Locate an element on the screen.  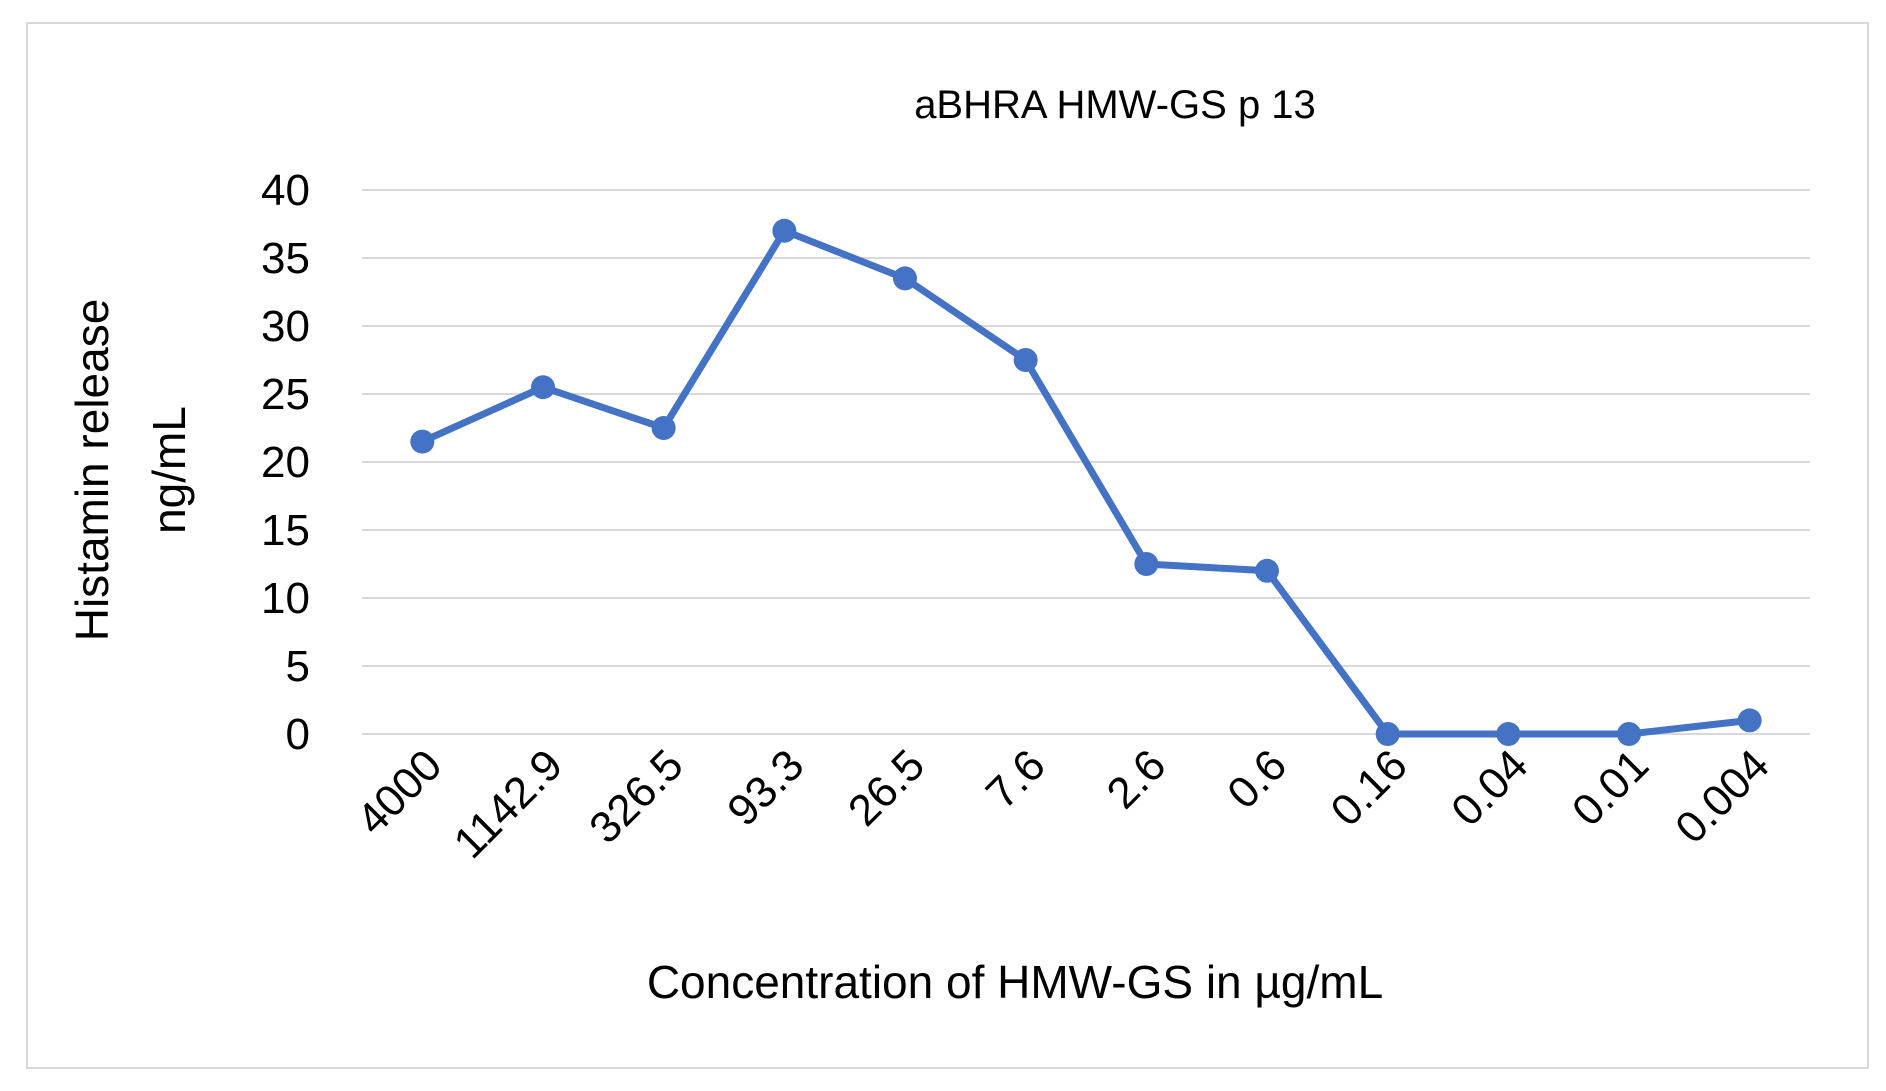
x-axis-title: Concentration of HMW-GS in µg/mL is located at coordinates (1015, 982).